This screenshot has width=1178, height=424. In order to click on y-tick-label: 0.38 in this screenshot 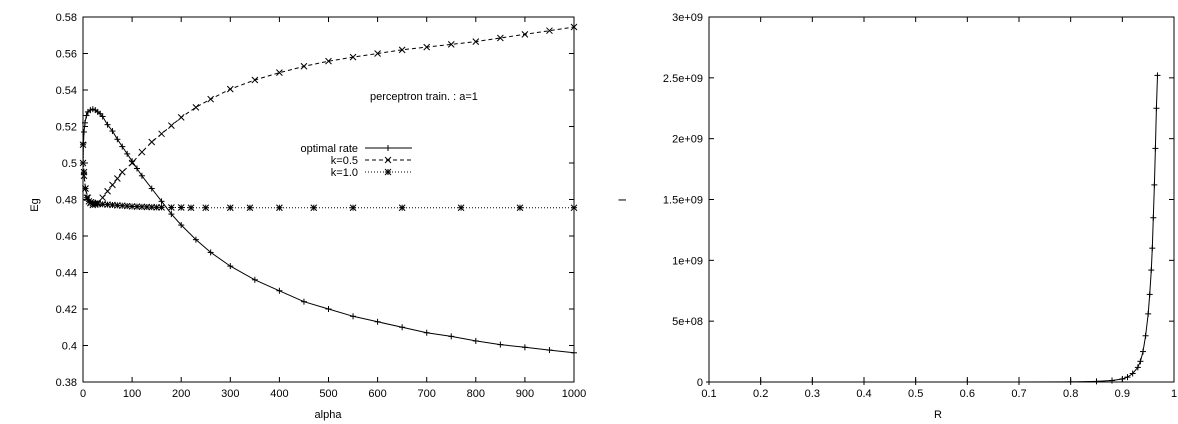, I will do `click(66, 383)`.